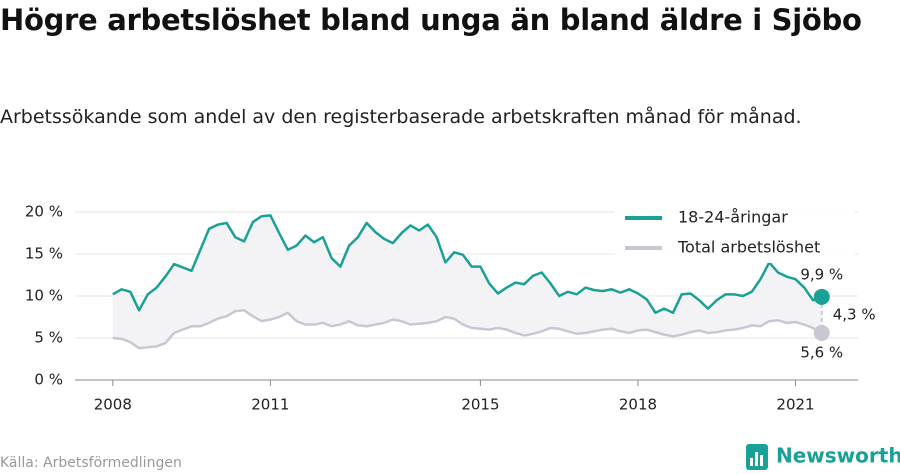 Image resolution: width=900 pixels, height=474 pixels. I want to click on y-tick-label: 10 %, so click(44, 296).